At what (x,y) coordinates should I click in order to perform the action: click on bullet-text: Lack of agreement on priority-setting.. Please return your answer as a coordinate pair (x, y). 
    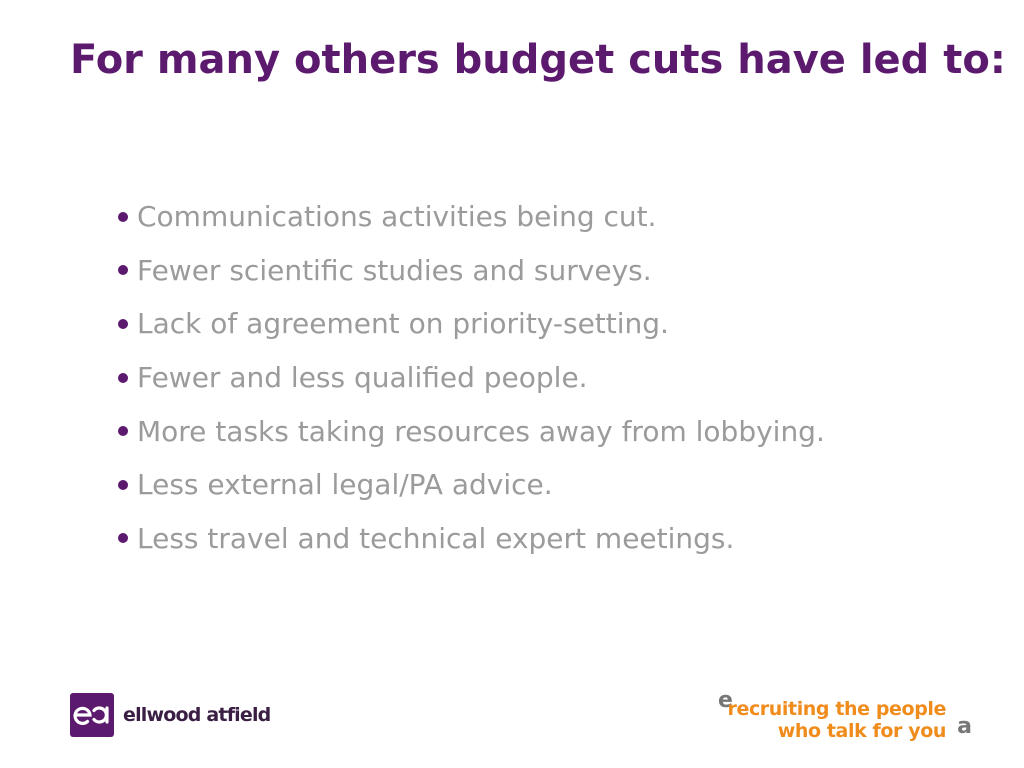
    Looking at the image, I should click on (403, 324).